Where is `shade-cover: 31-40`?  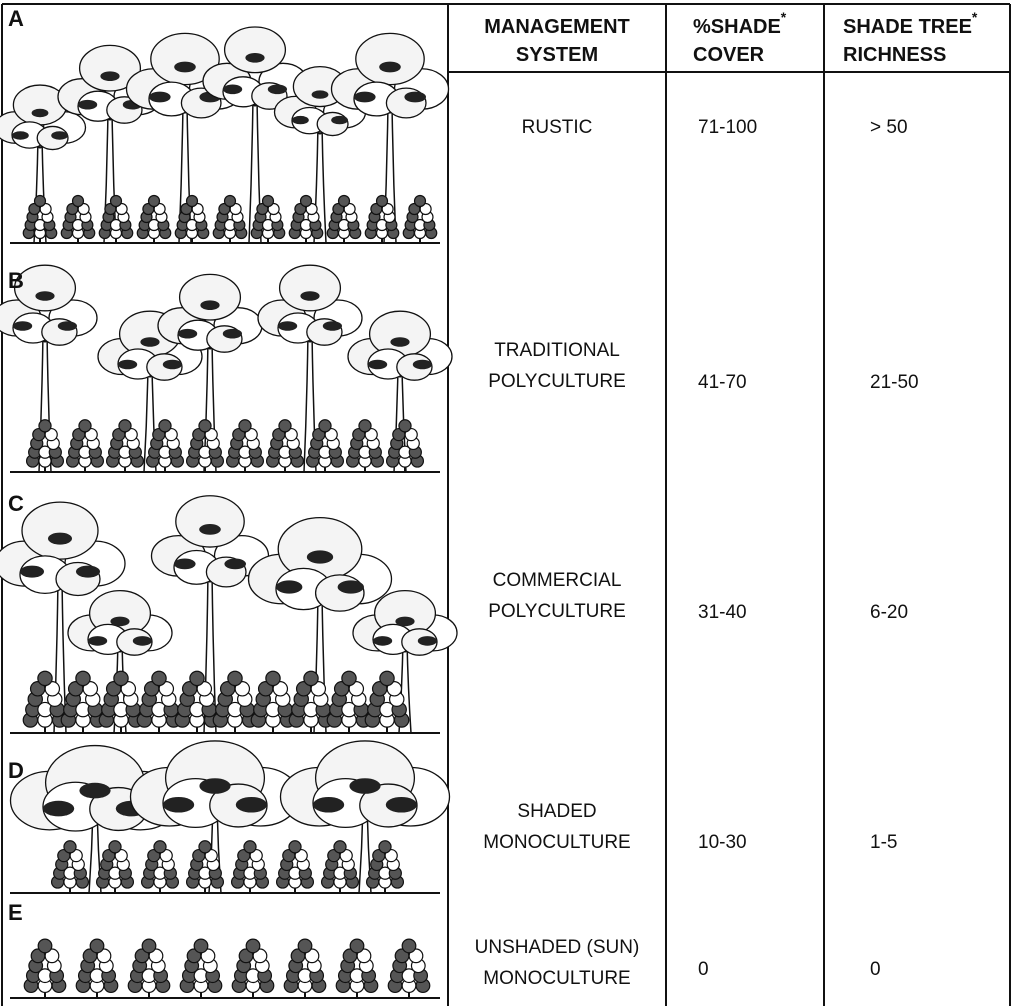
shade-cover: 31-40 is located at coordinates (722, 612).